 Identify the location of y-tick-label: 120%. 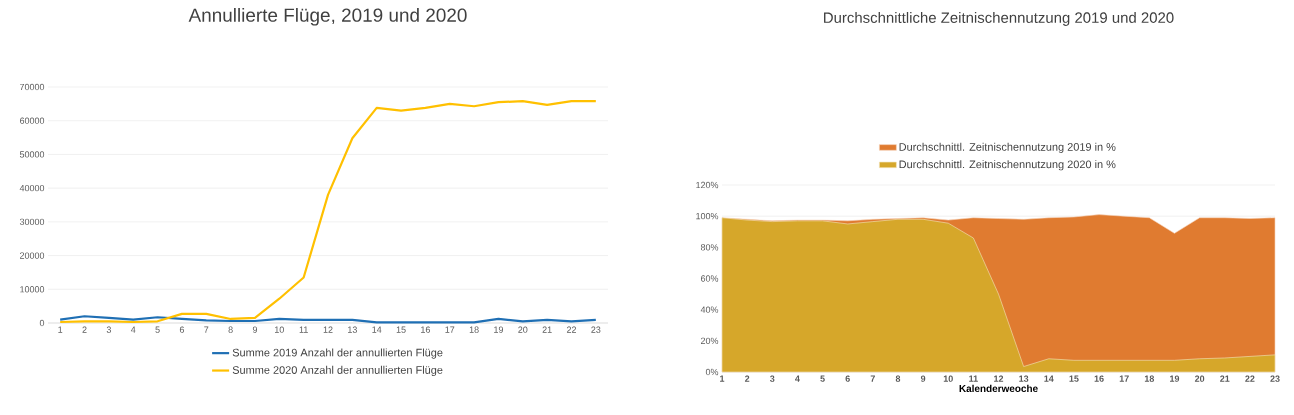
(707, 185).